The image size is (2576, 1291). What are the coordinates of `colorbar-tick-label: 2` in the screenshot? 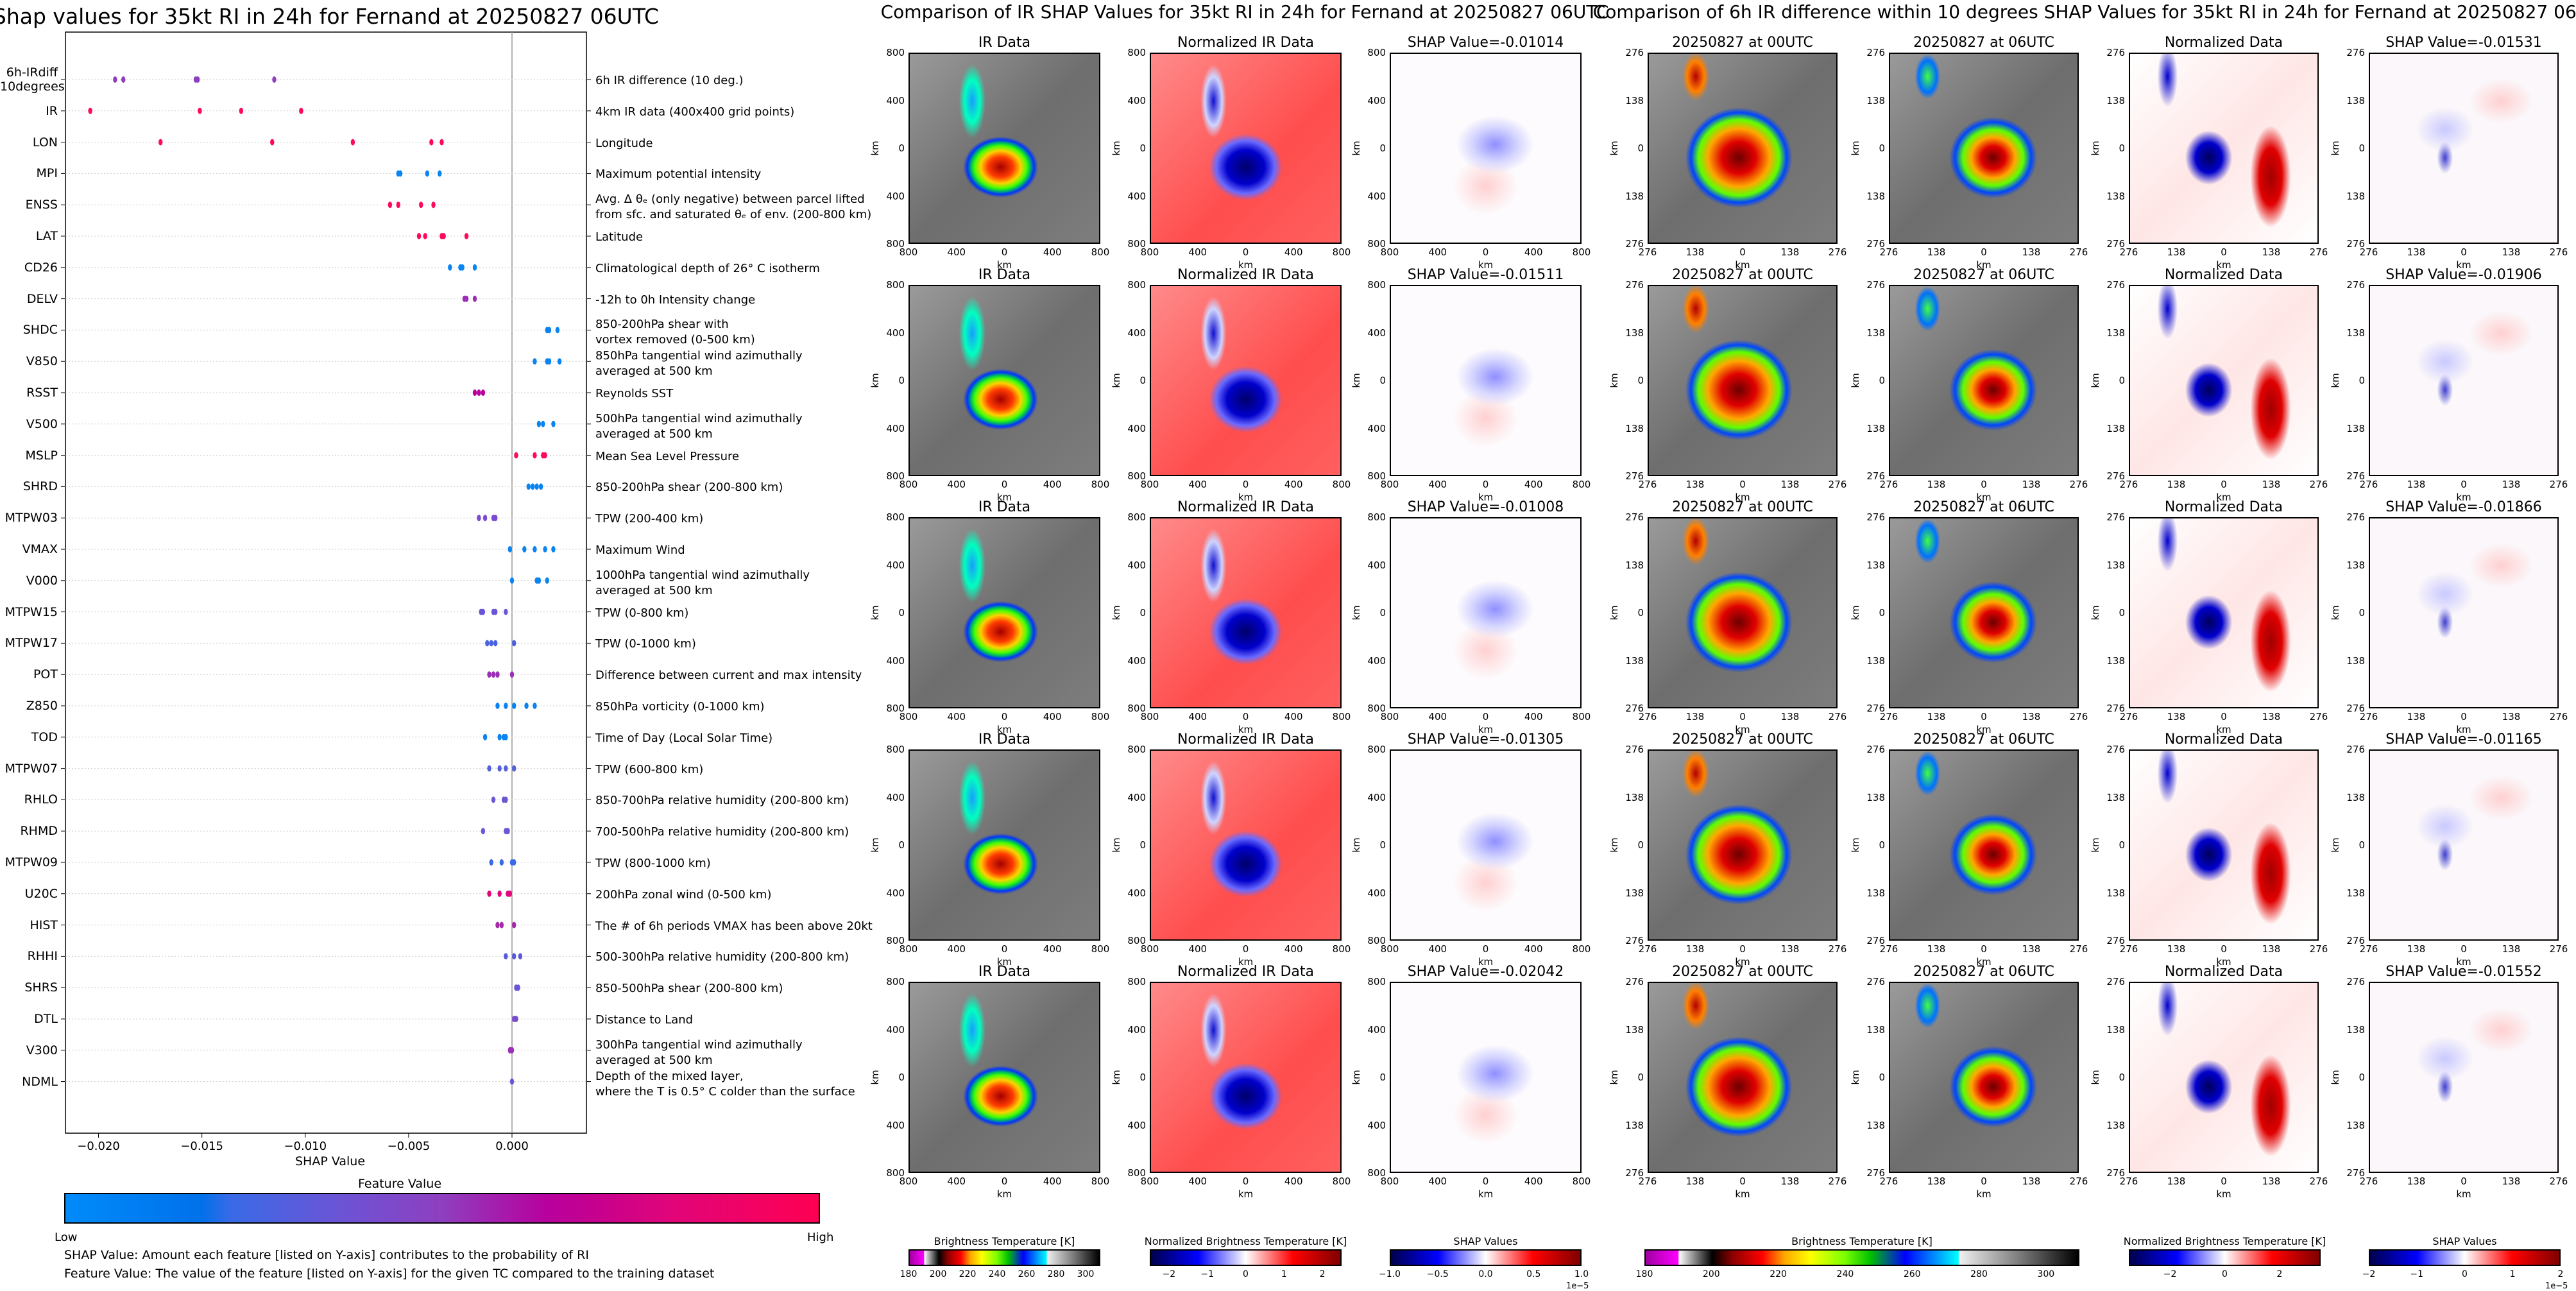 It's located at (2560, 1274).